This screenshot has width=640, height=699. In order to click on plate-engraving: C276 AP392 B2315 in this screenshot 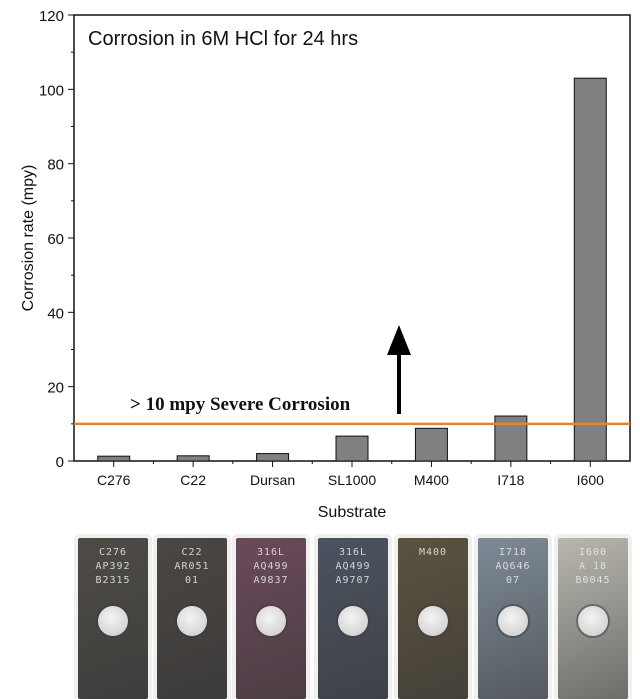, I will do `click(113, 567)`.